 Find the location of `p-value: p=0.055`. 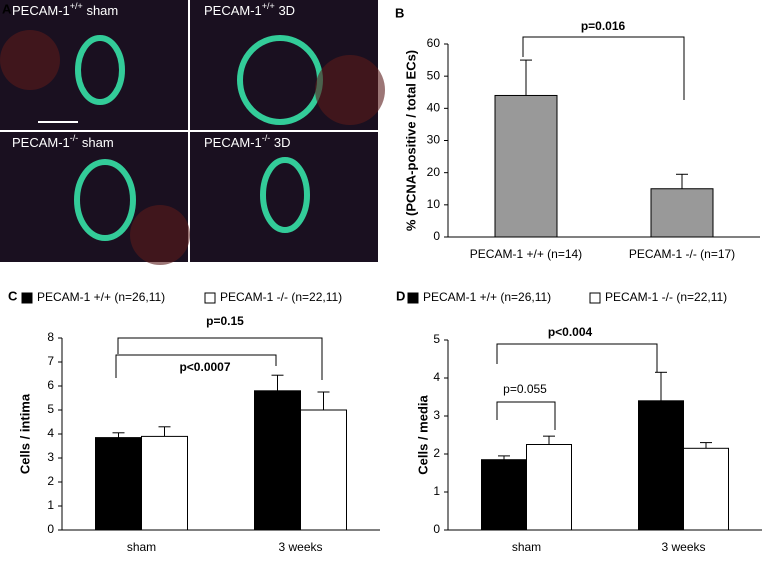

p-value: p=0.055 is located at coordinates (525, 389).